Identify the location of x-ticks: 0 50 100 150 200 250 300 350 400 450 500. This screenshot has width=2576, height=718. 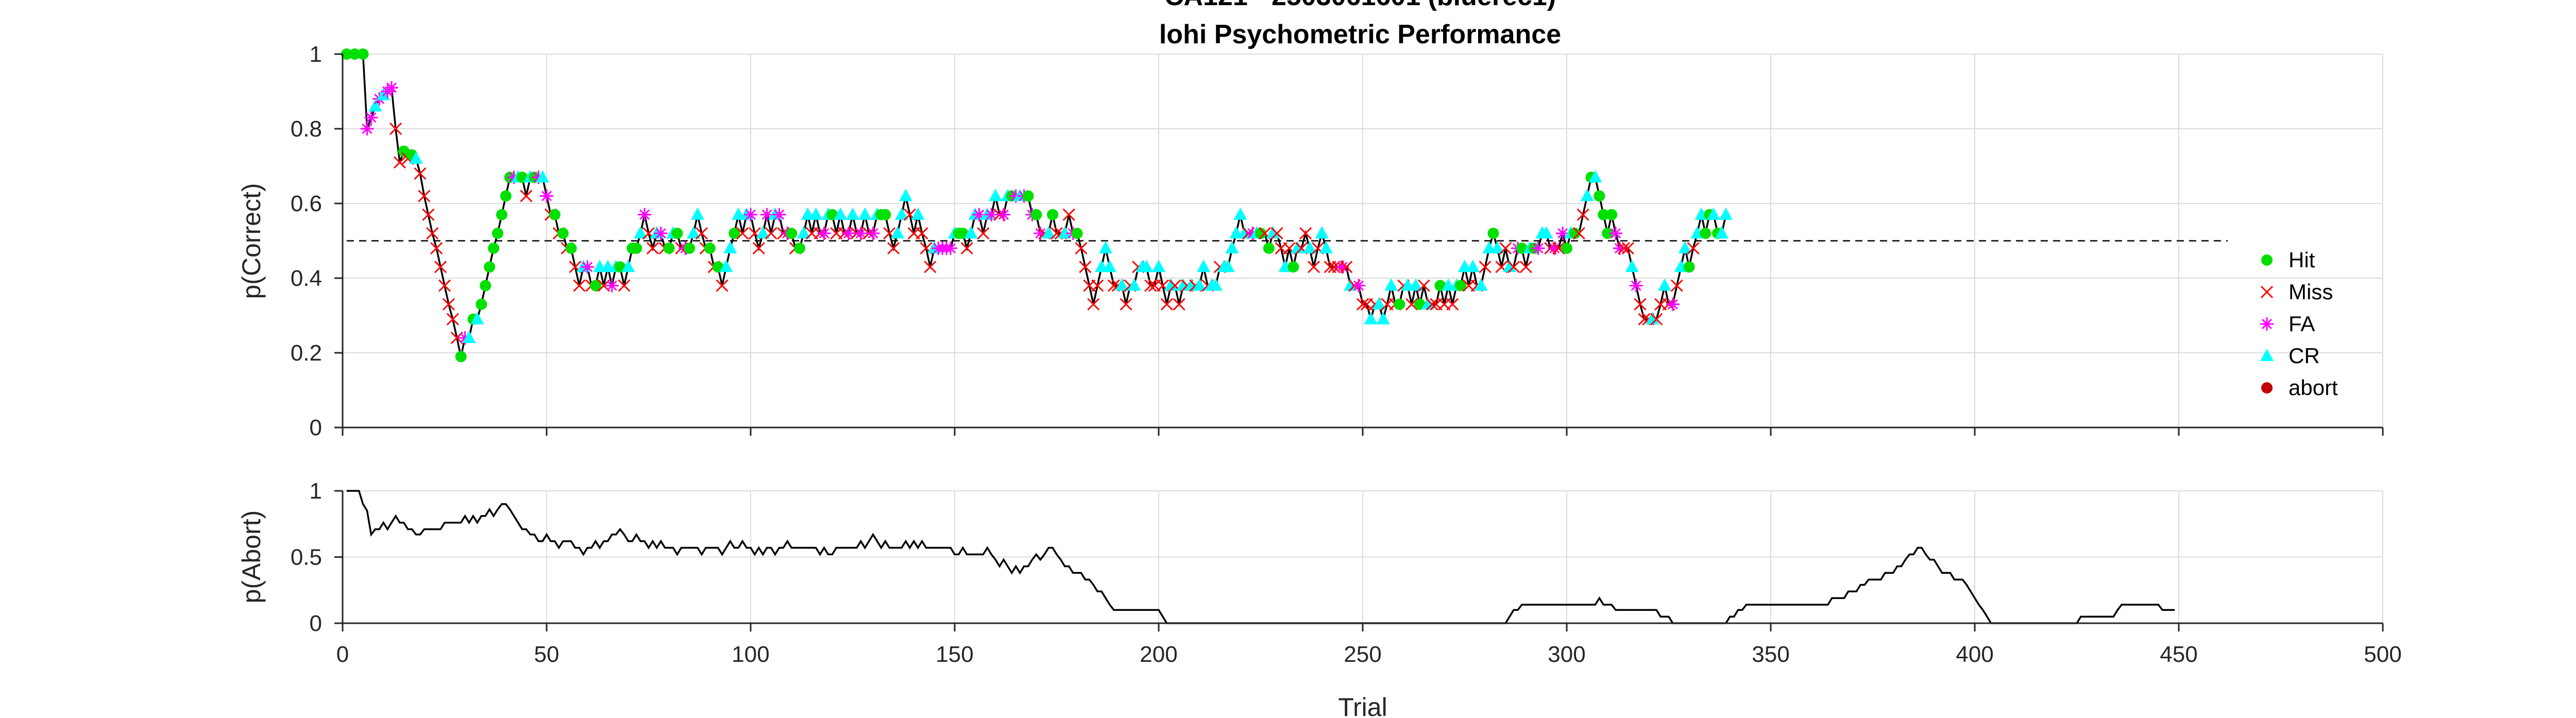
(1369, 654).